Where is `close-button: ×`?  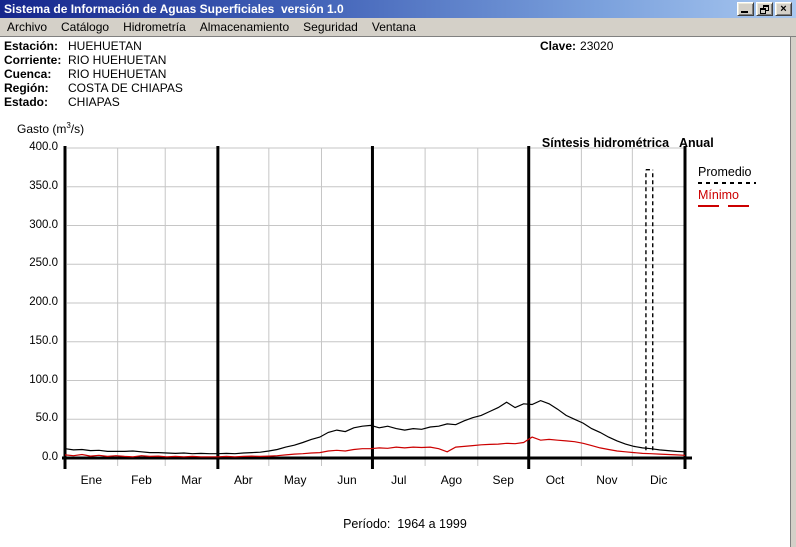 close-button: × is located at coordinates (783, 9).